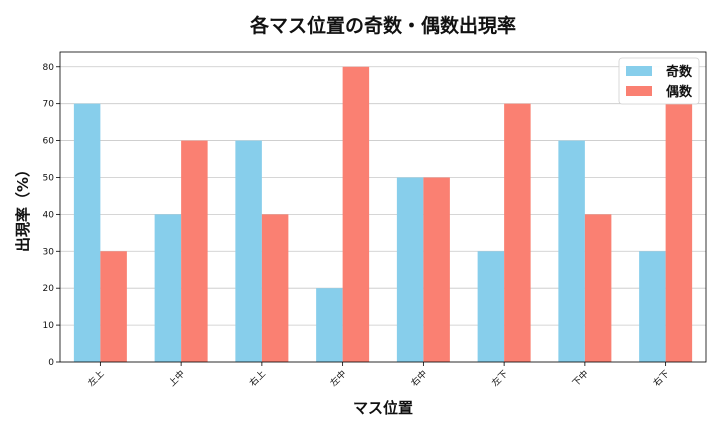  I want to click on y-tick-label: 50, so click(49, 178).